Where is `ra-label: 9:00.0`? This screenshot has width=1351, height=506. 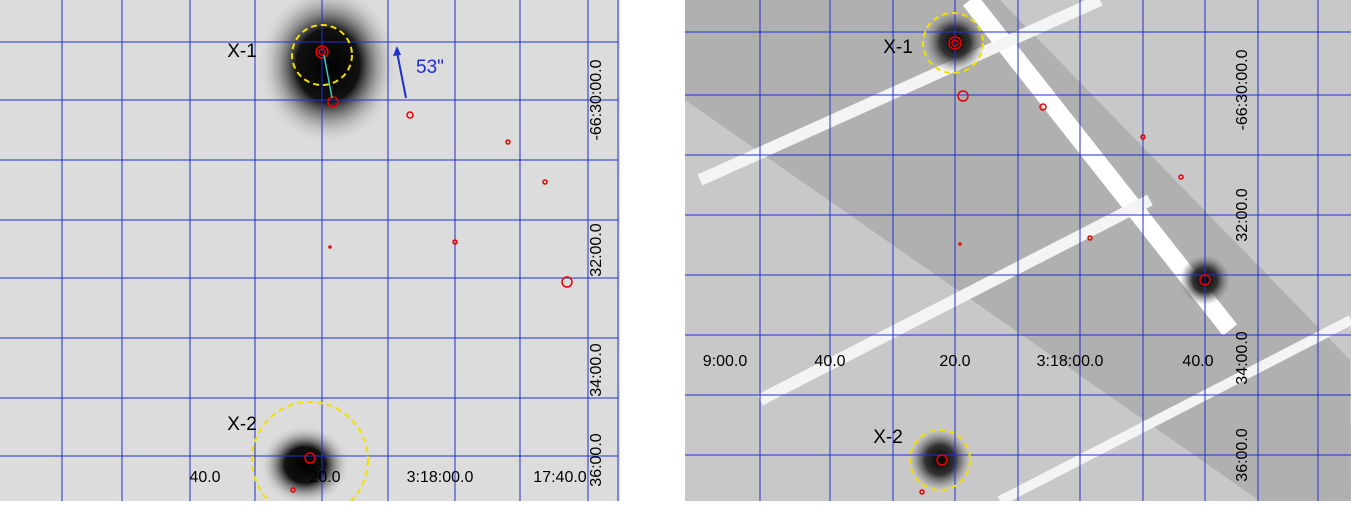 ra-label: 9:00.0 is located at coordinates (725, 361).